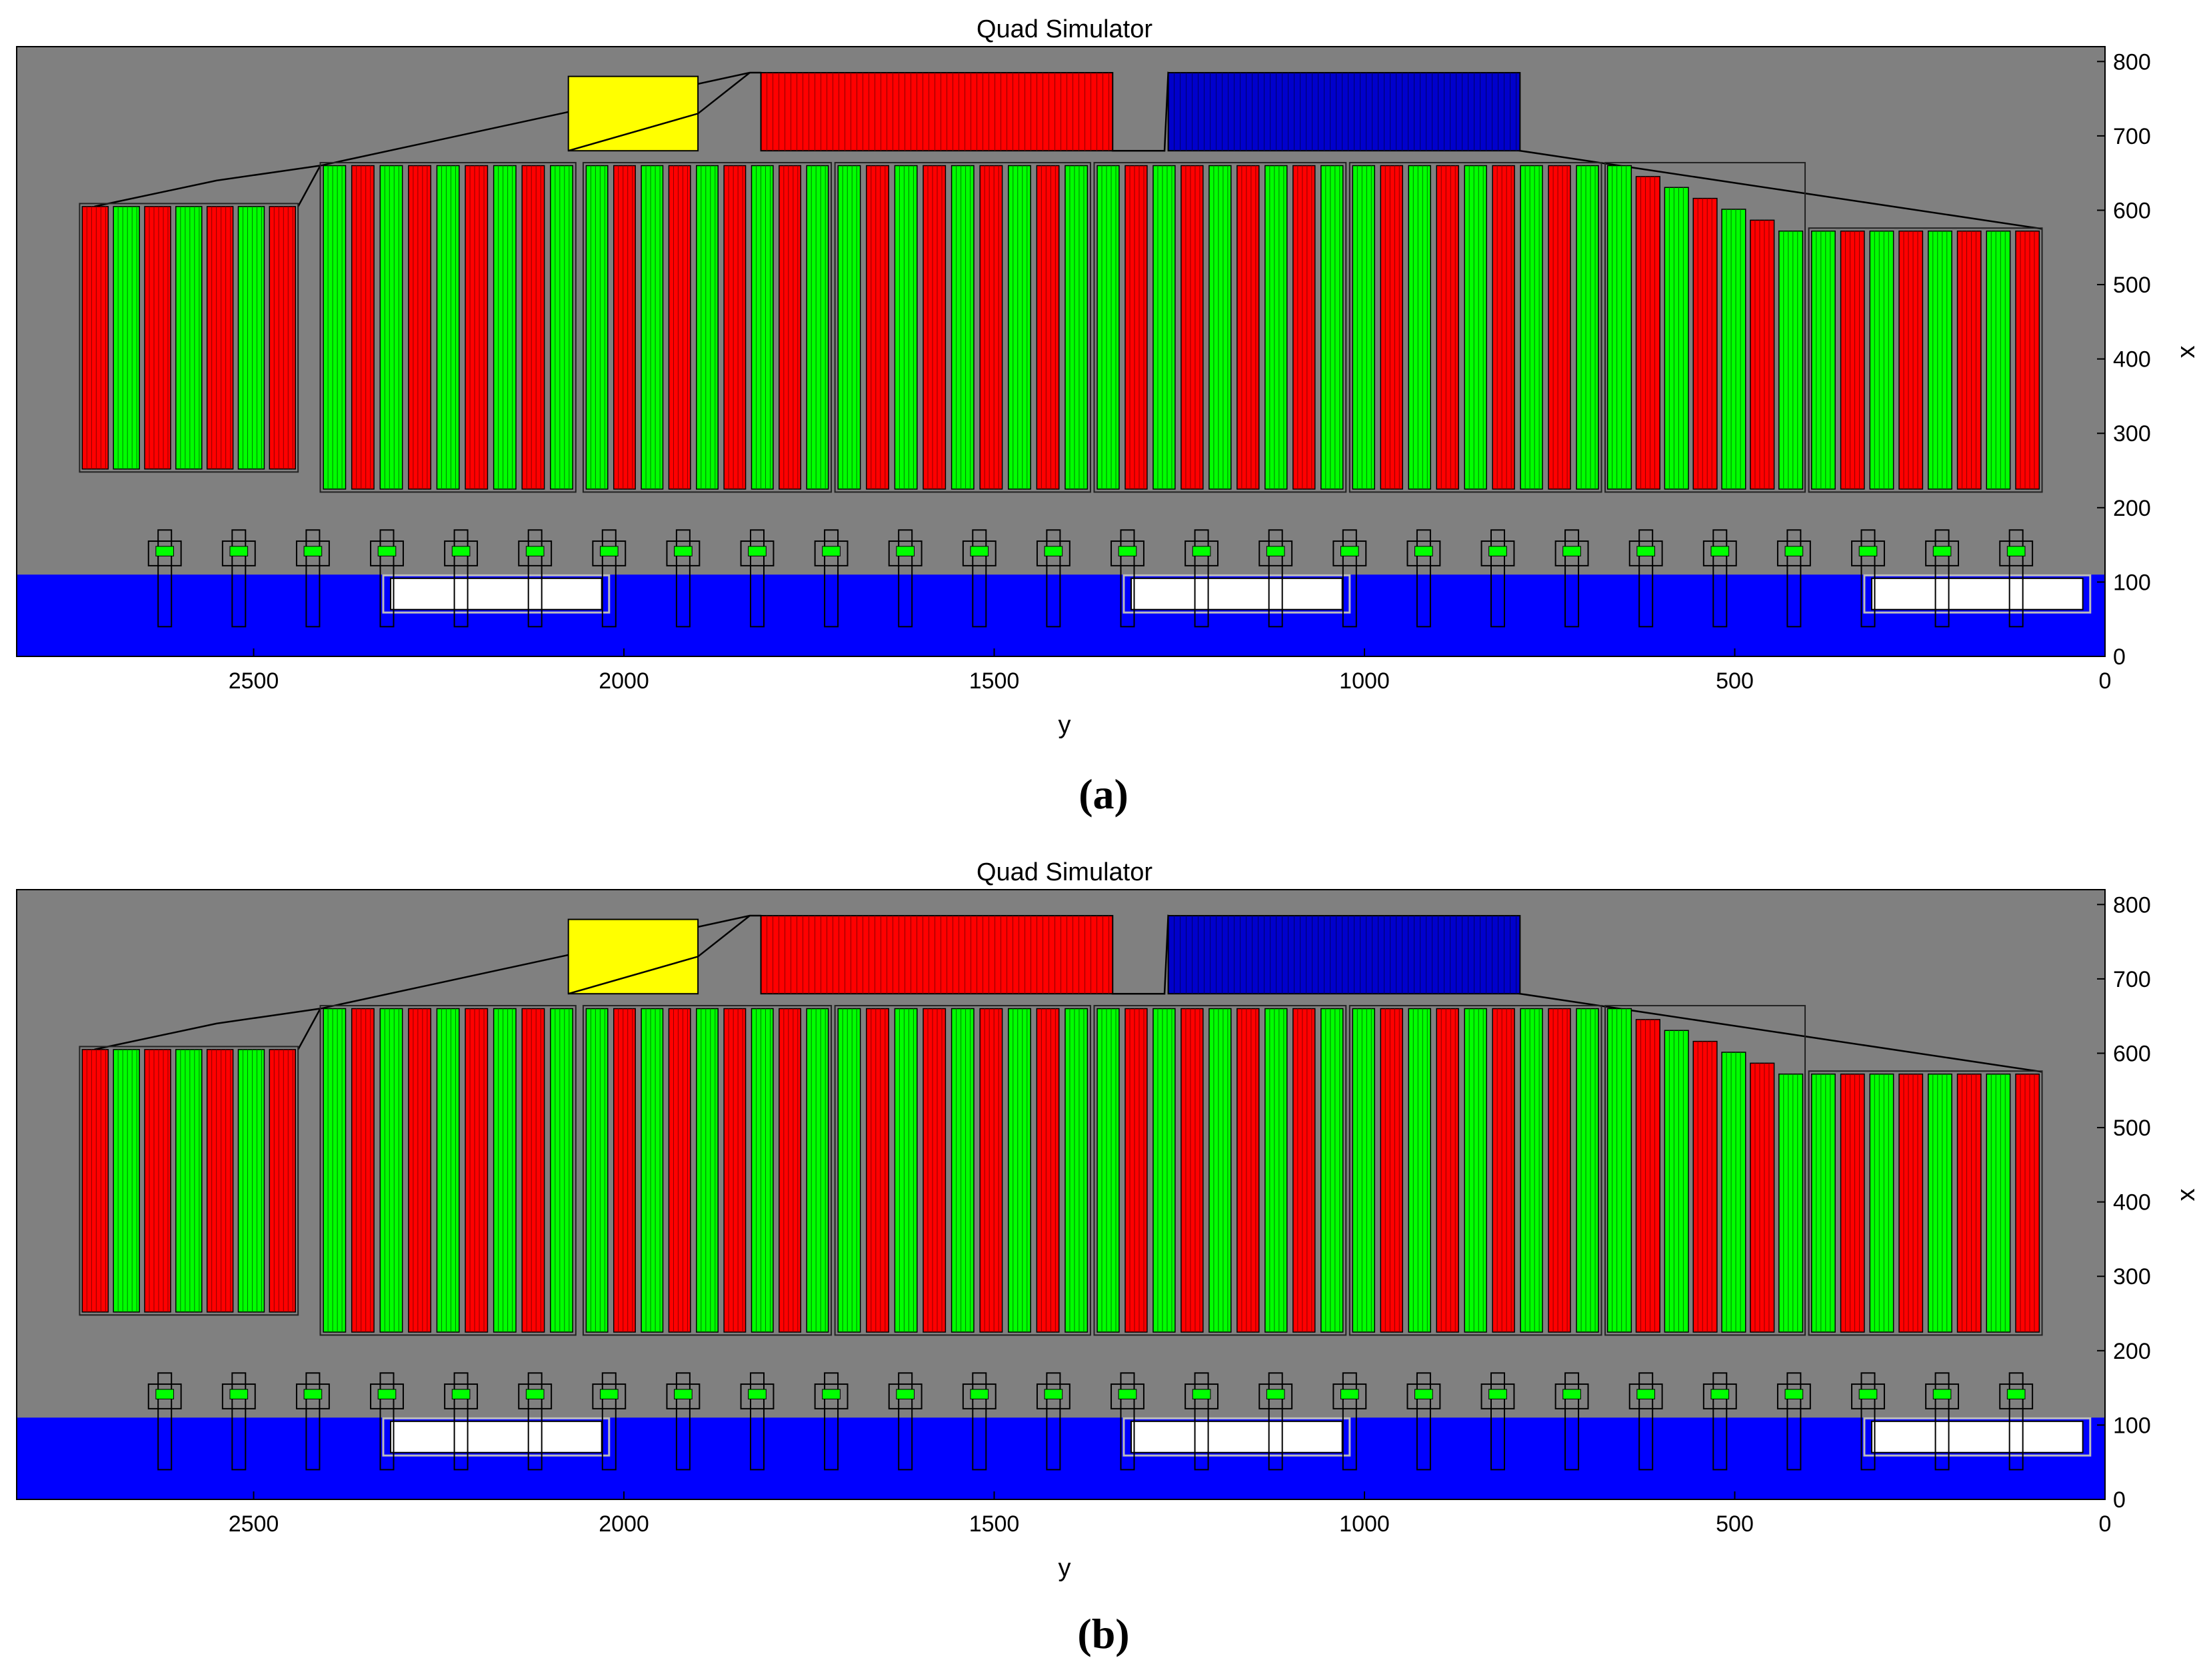 The image size is (2207, 1680). I want to click on import-buffer, so click(1344, 955).